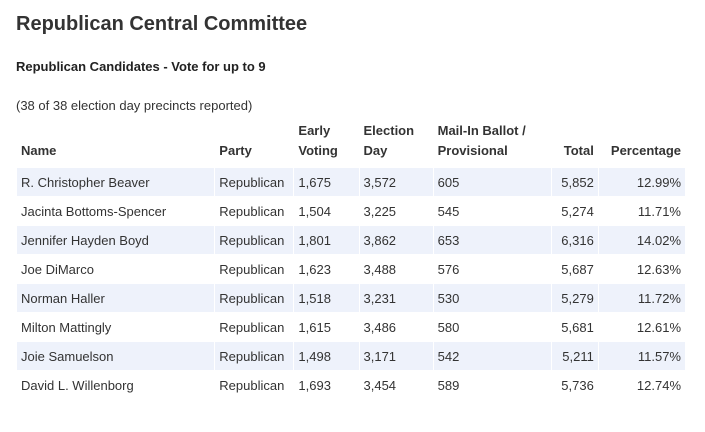 This screenshot has width=705, height=432. I want to click on mail-in-count: 576, so click(492, 269).